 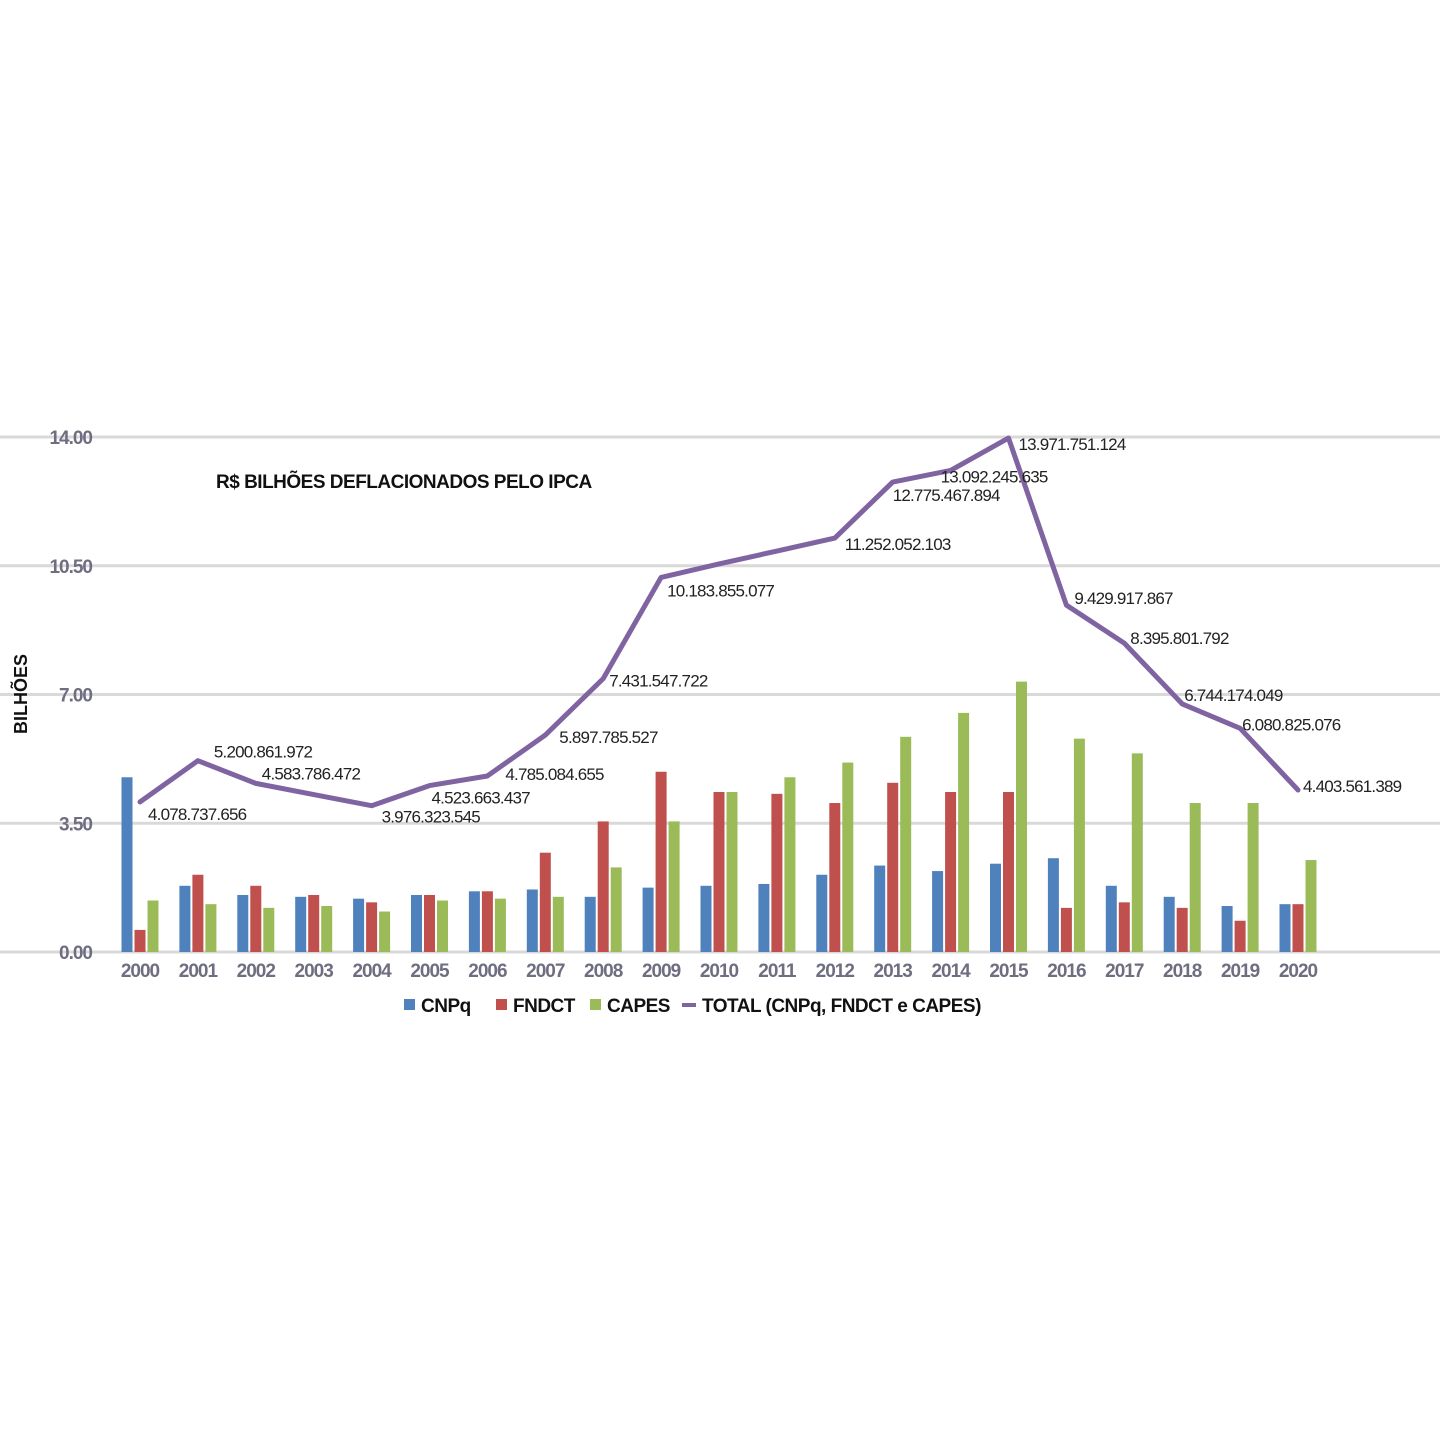 I want to click on legend-label: TOTAL (CNPq, FNDCT e CAPES), so click(x=841, y=1006).